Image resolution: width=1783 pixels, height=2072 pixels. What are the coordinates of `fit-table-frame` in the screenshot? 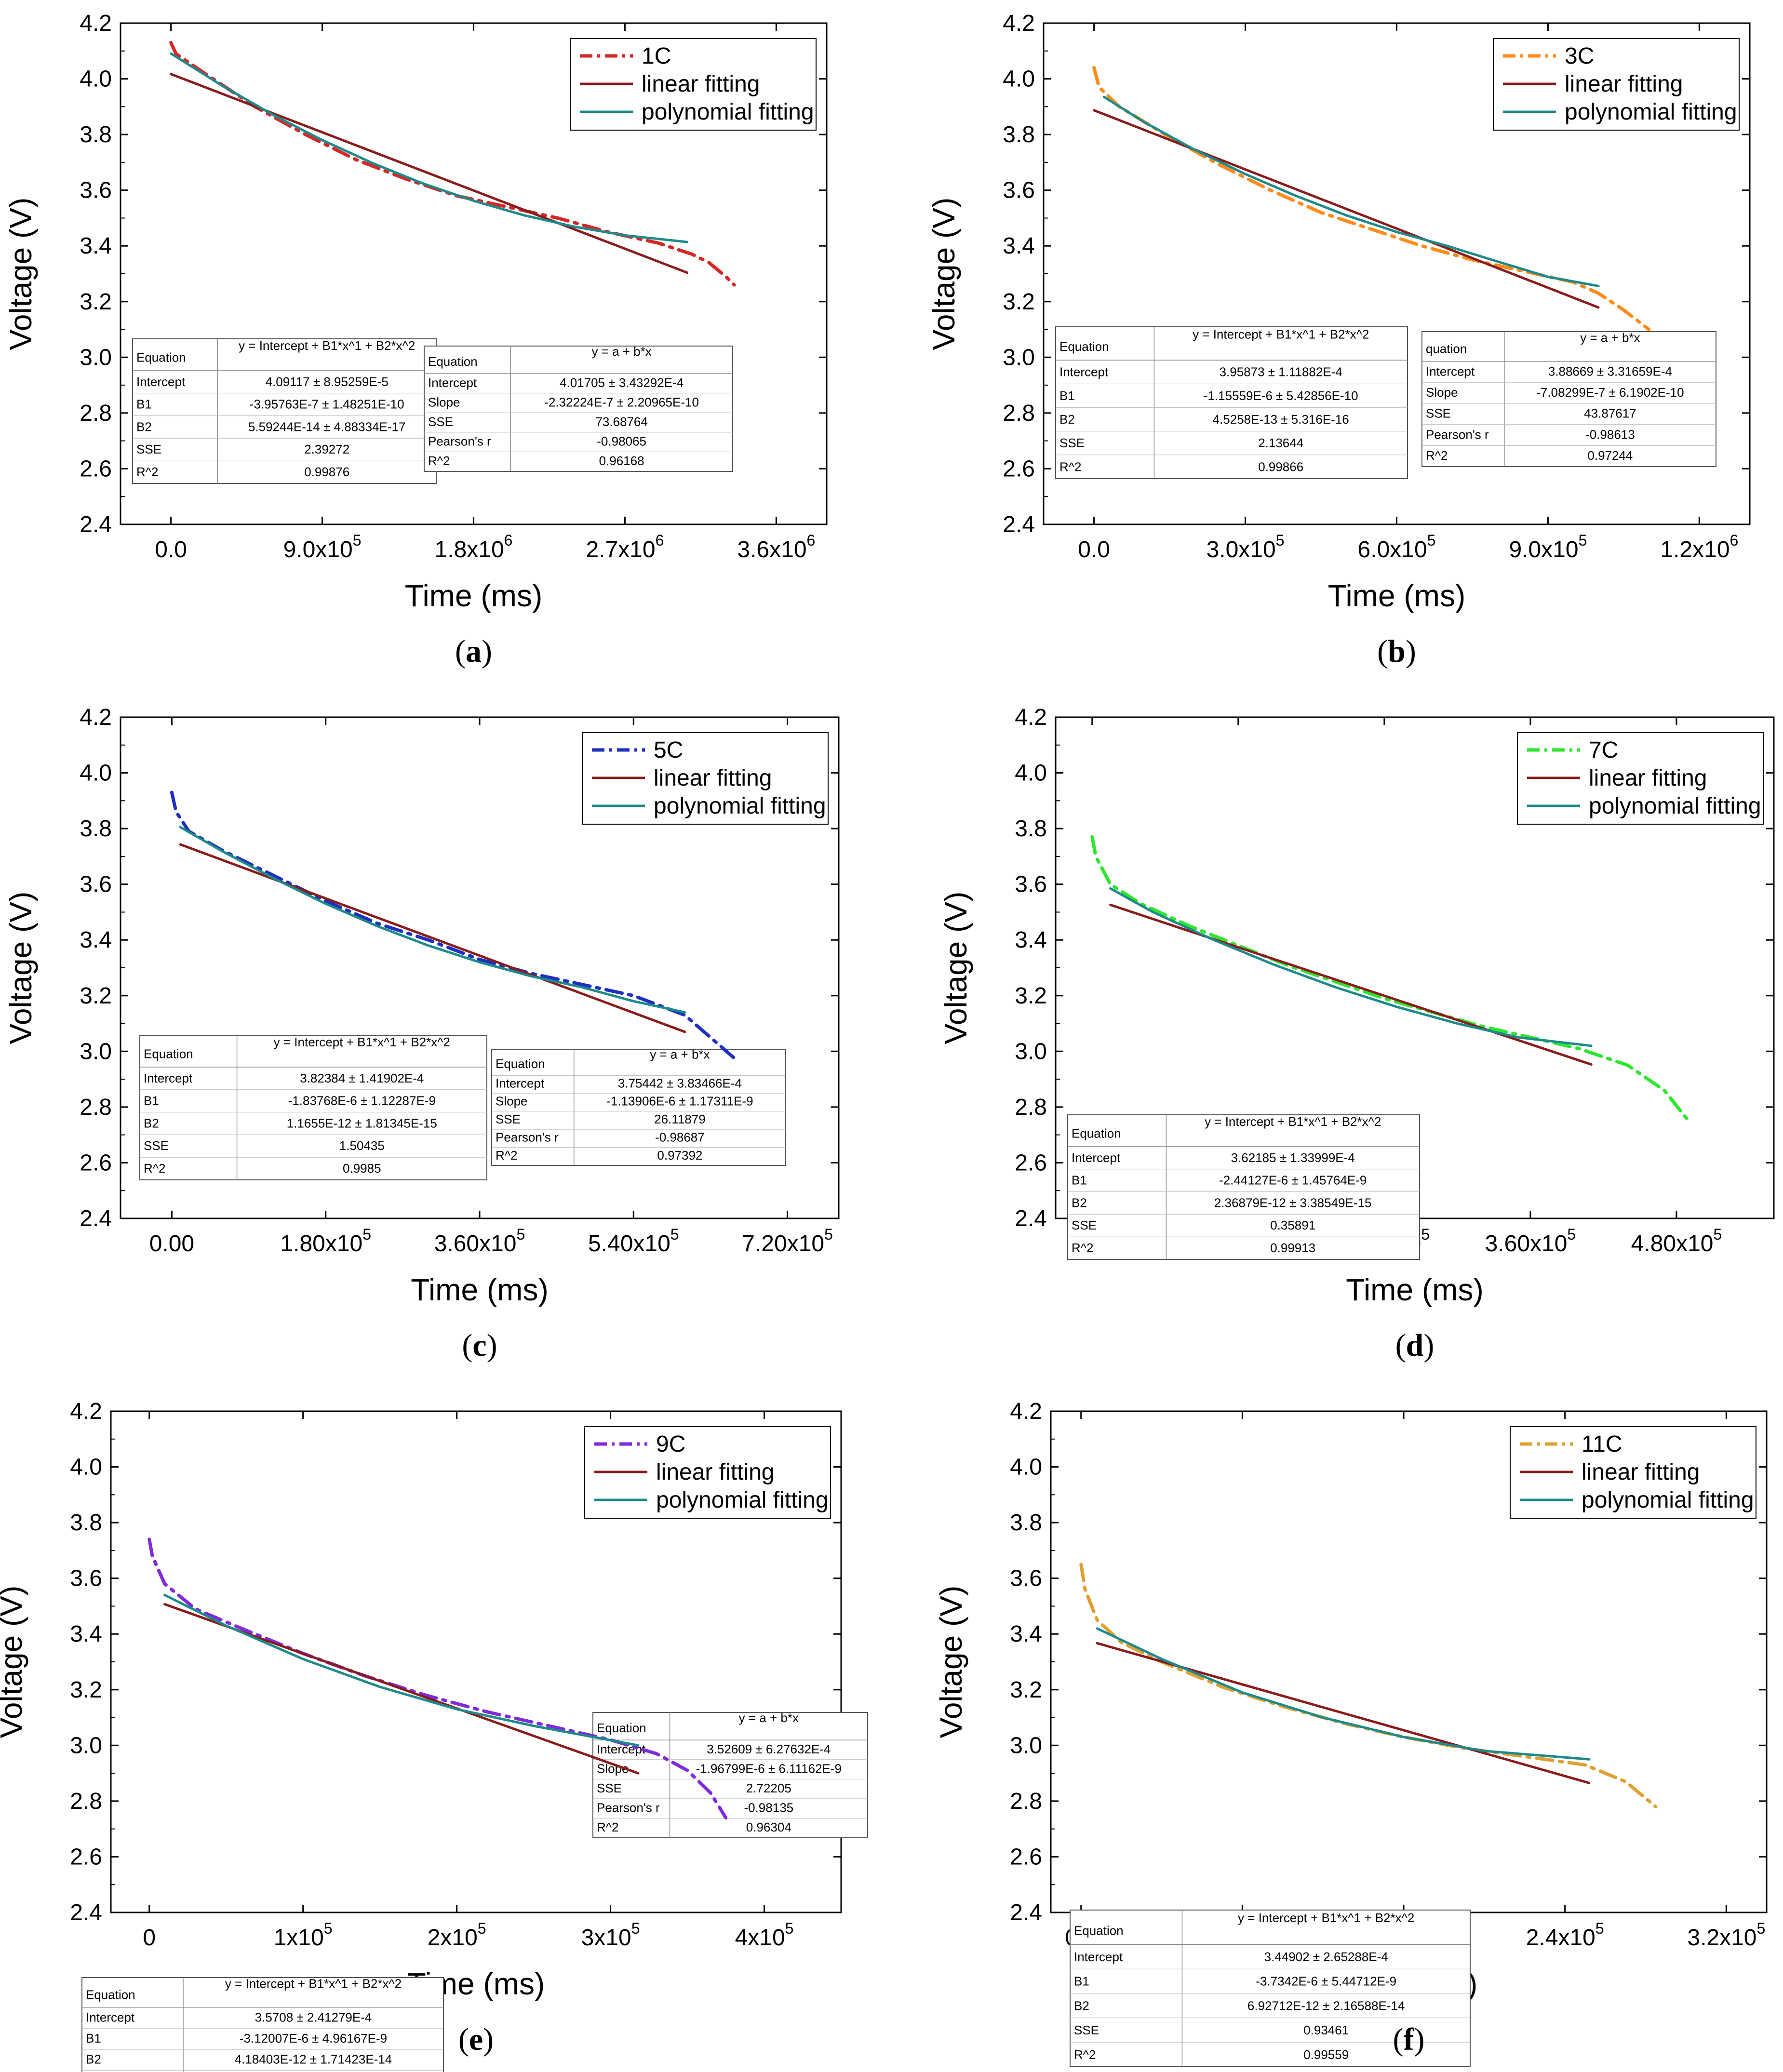 It's located at (1568, 399).